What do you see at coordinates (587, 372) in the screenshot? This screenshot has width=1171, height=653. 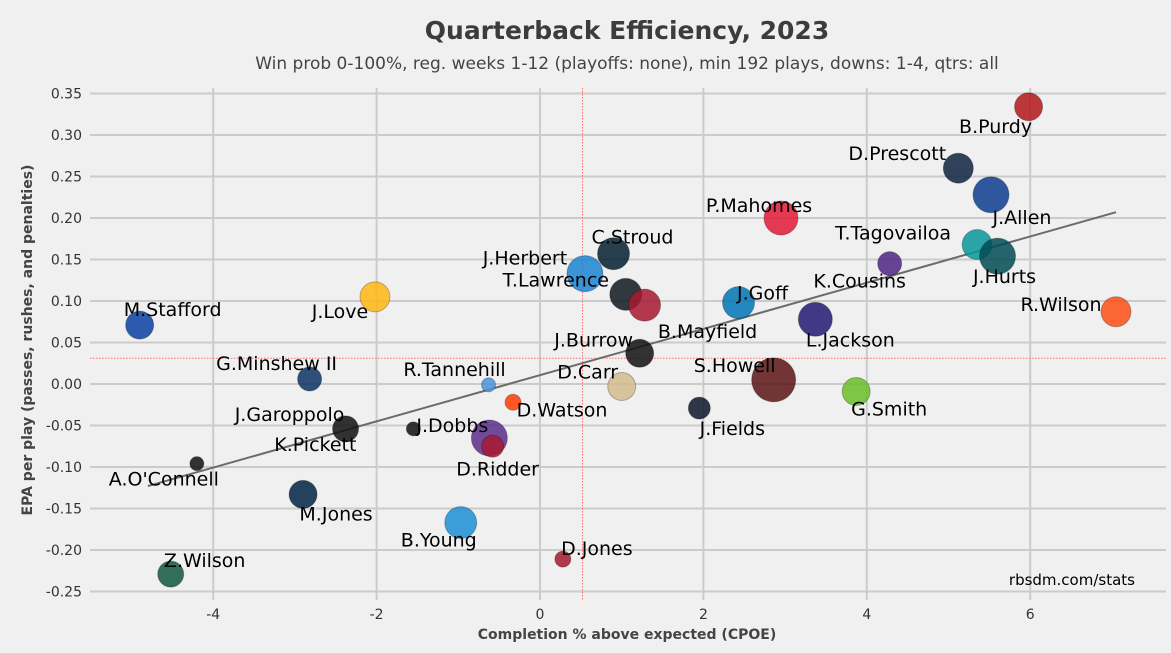 I see `label-d-carr: D.Carr` at bounding box center [587, 372].